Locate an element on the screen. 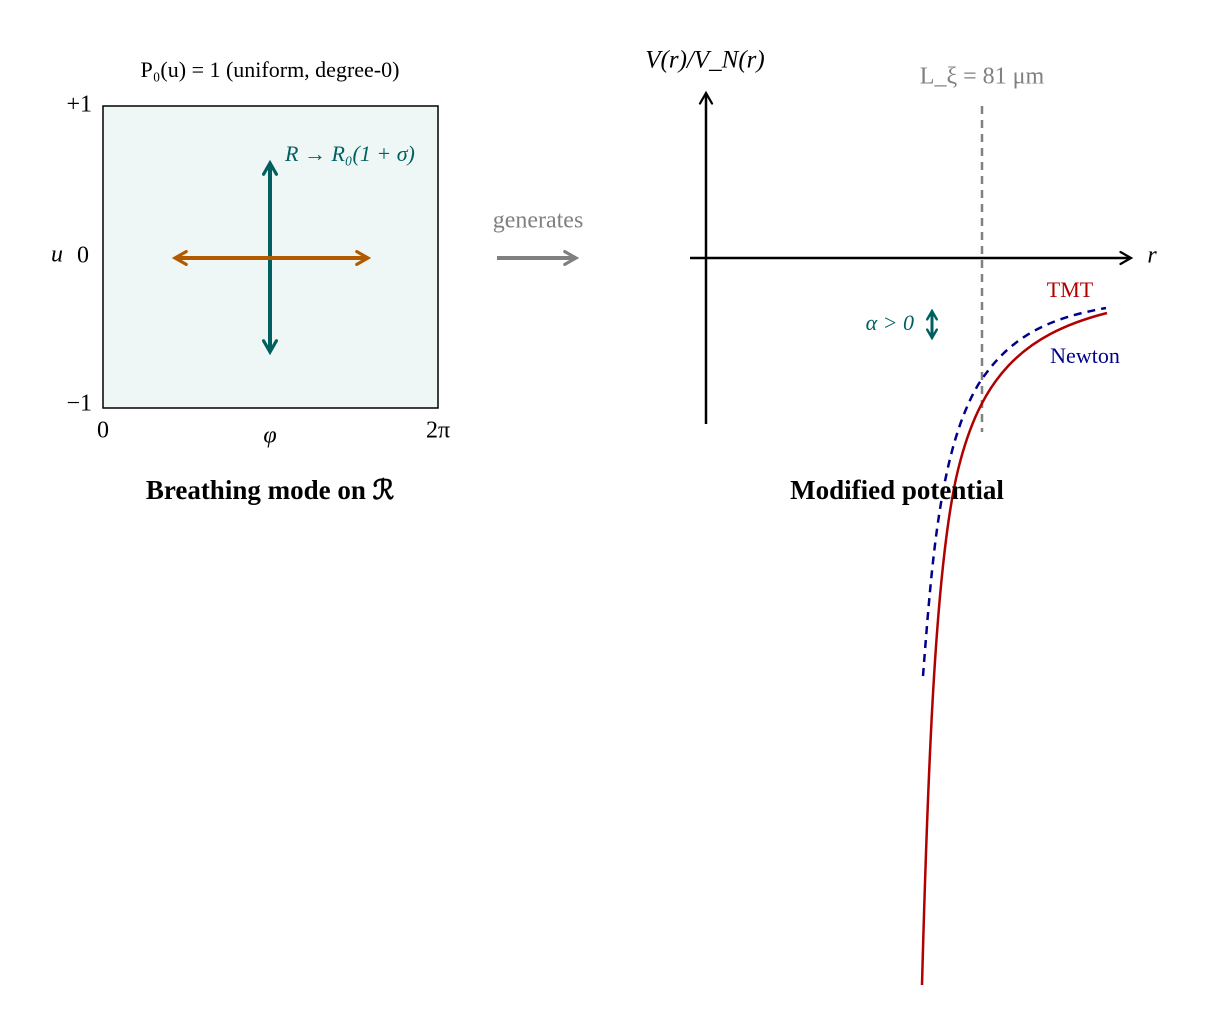 This screenshot has height=1022, width=1207. u-max-label: +1 is located at coordinates (79, 105).